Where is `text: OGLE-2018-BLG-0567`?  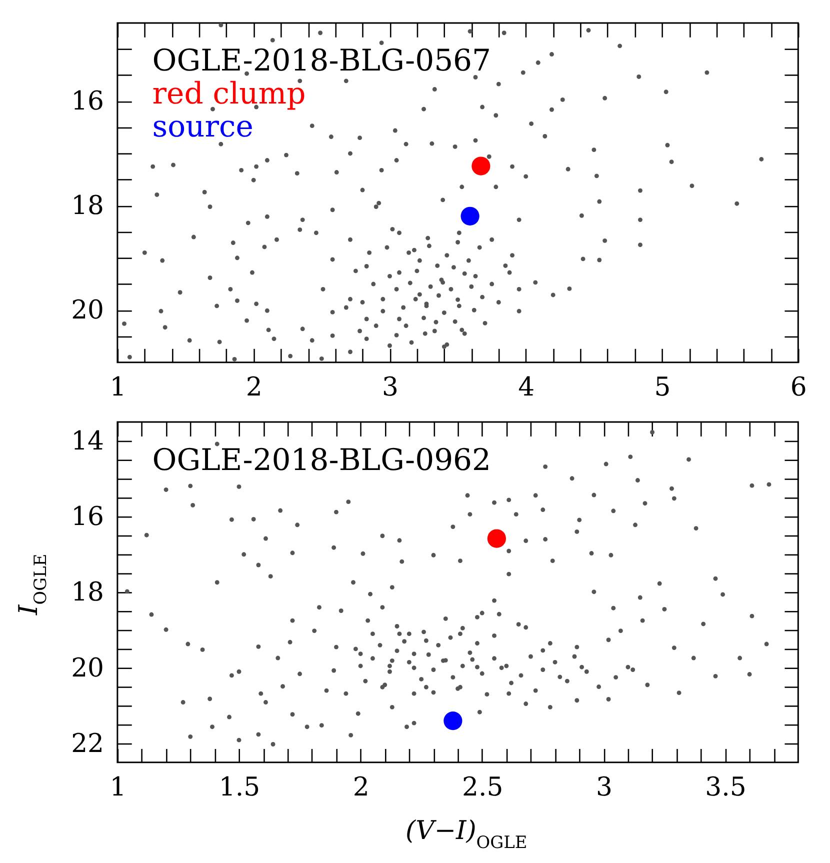 text: OGLE-2018-BLG-0567 is located at coordinates (322, 61).